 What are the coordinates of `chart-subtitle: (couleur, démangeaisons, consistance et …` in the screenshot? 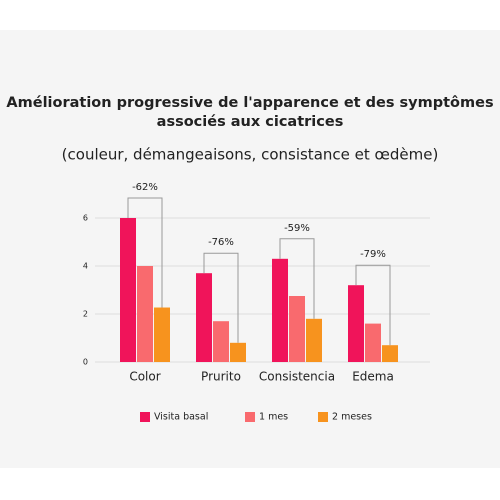 It's located at (250, 155).